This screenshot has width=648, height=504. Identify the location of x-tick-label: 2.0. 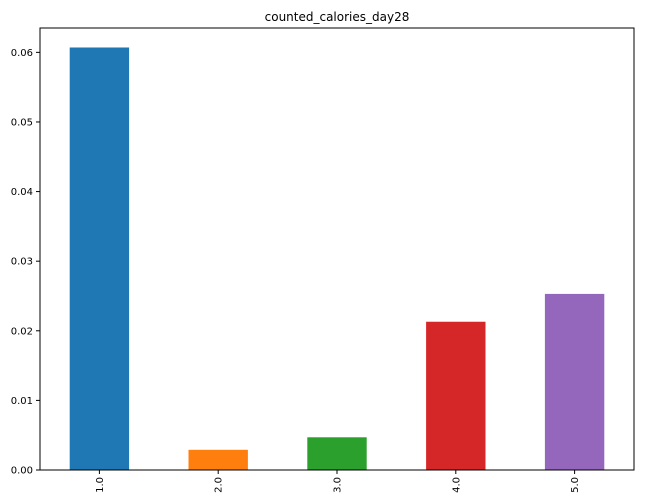
(219, 485).